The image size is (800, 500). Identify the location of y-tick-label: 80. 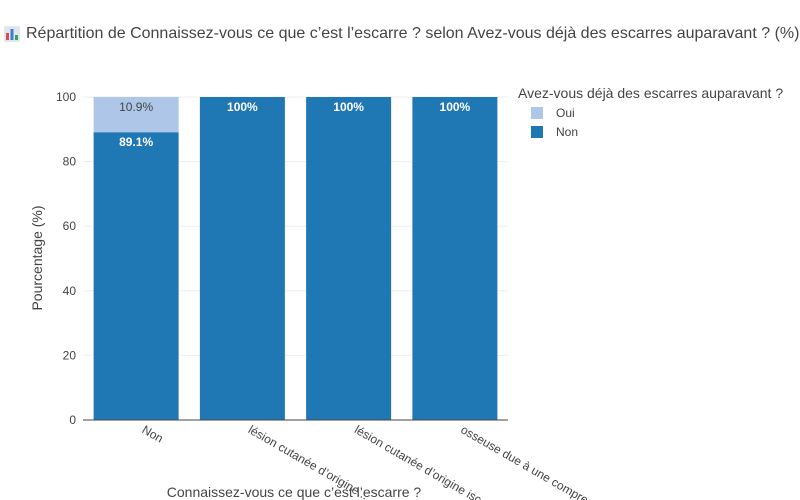
(70, 162).